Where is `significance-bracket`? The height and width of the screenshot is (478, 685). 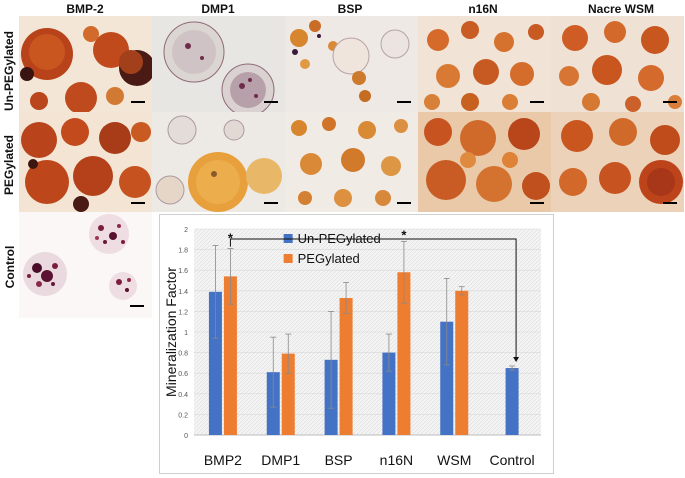 significance-bracket is located at coordinates (373, 299).